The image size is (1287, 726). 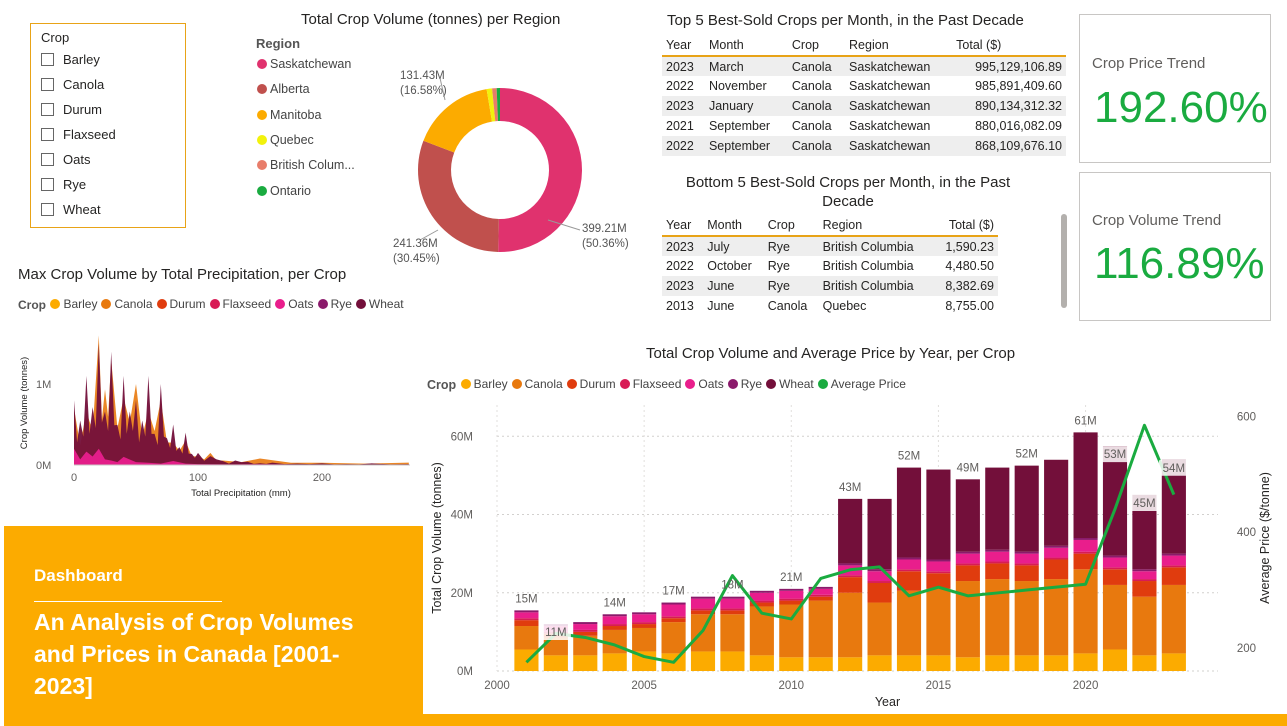 What do you see at coordinates (1173, 619) in the screenshot?
I see `bar-segment-canola-2023` at bounding box center [1173, 619].